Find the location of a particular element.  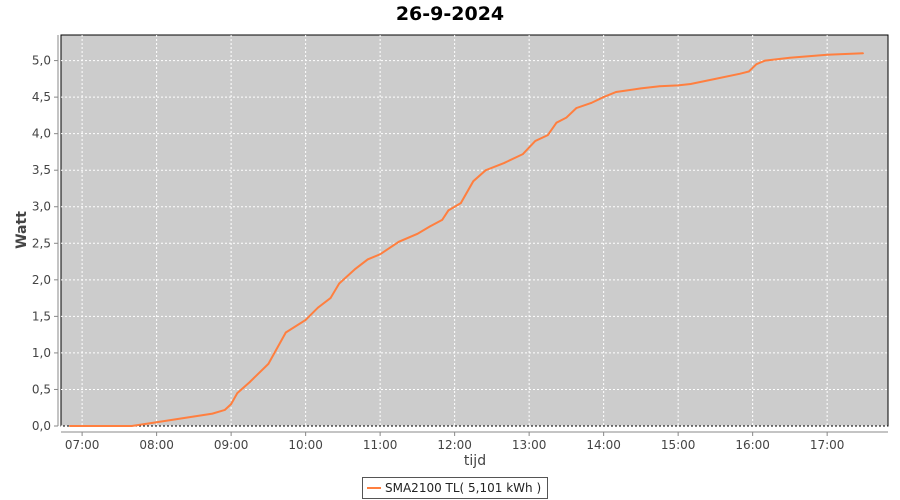

x-tick-label: 09:00 is located at coordinates (231, 445).